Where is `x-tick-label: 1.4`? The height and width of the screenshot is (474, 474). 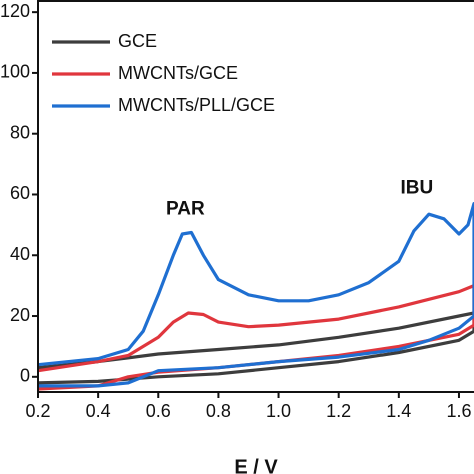 x-tick-label: 1.4 is located at coordinates (398, 411).